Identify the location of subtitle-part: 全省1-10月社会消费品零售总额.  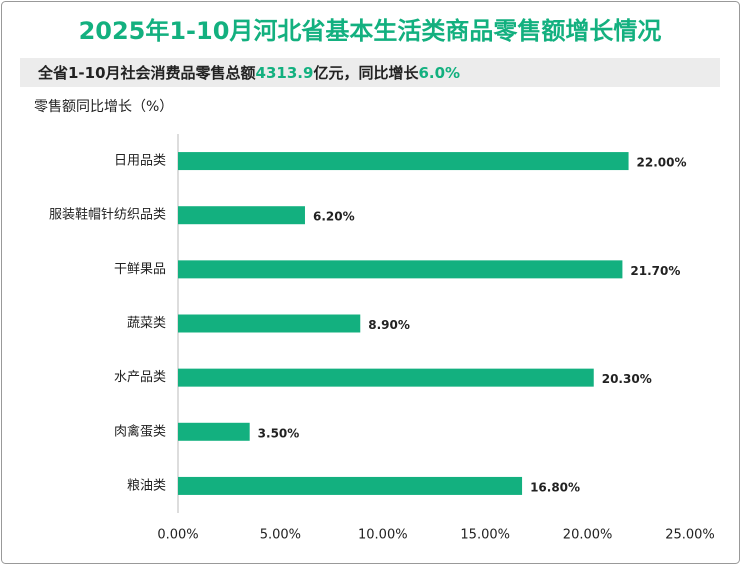
(146, 73).